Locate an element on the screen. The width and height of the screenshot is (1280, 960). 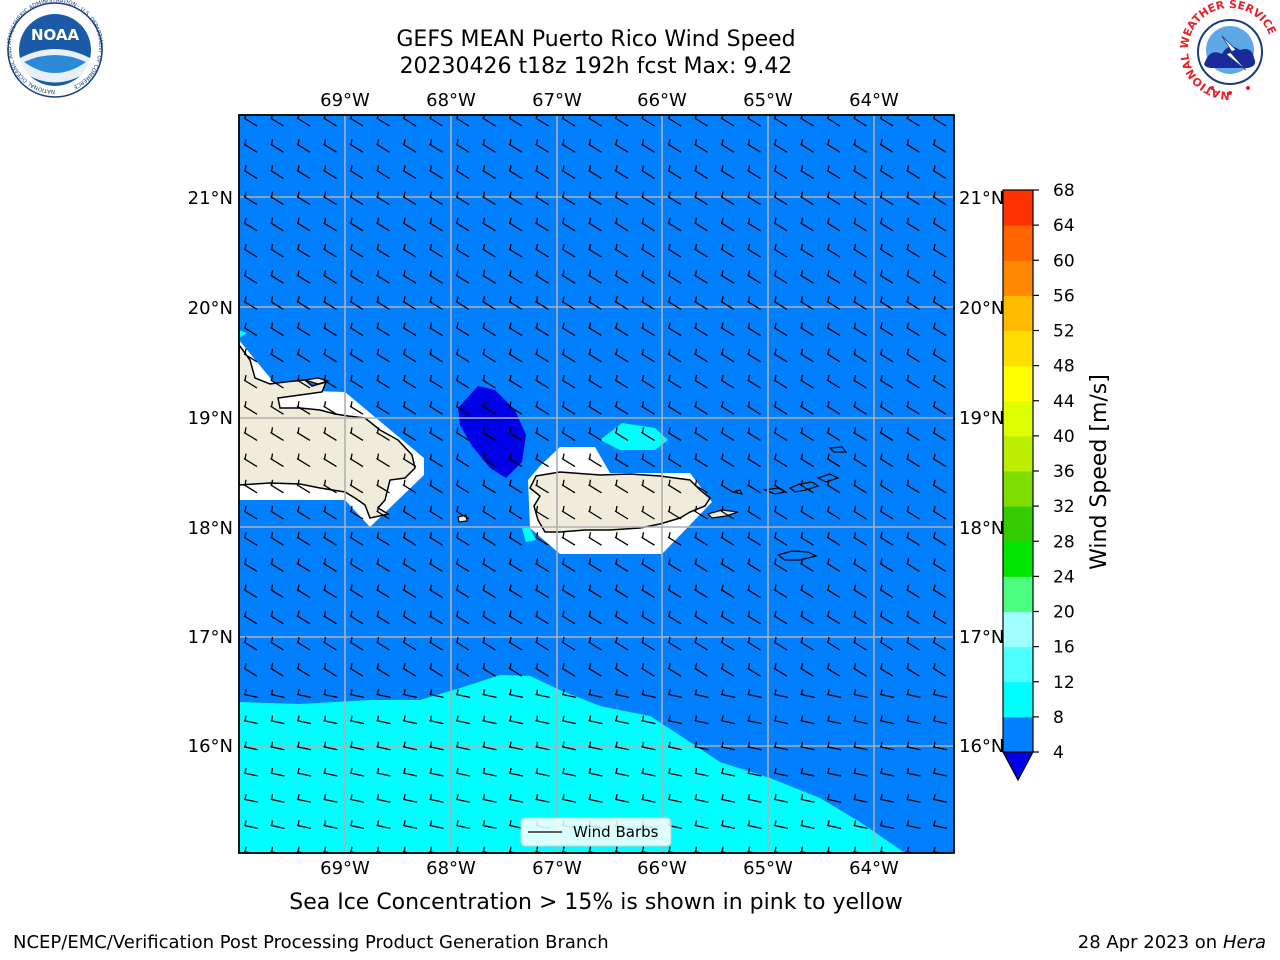
colorbar-tick-label: 4 is located at coordinates (1058, 753).